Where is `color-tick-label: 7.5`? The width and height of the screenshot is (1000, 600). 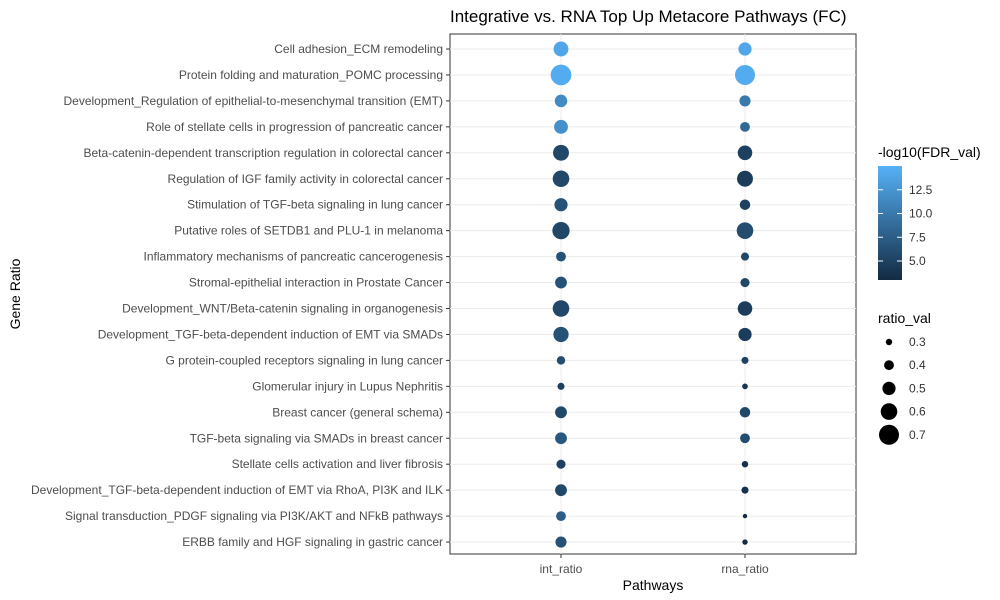
color-tick-label: 7.5 is located at coordinates (917, 237).